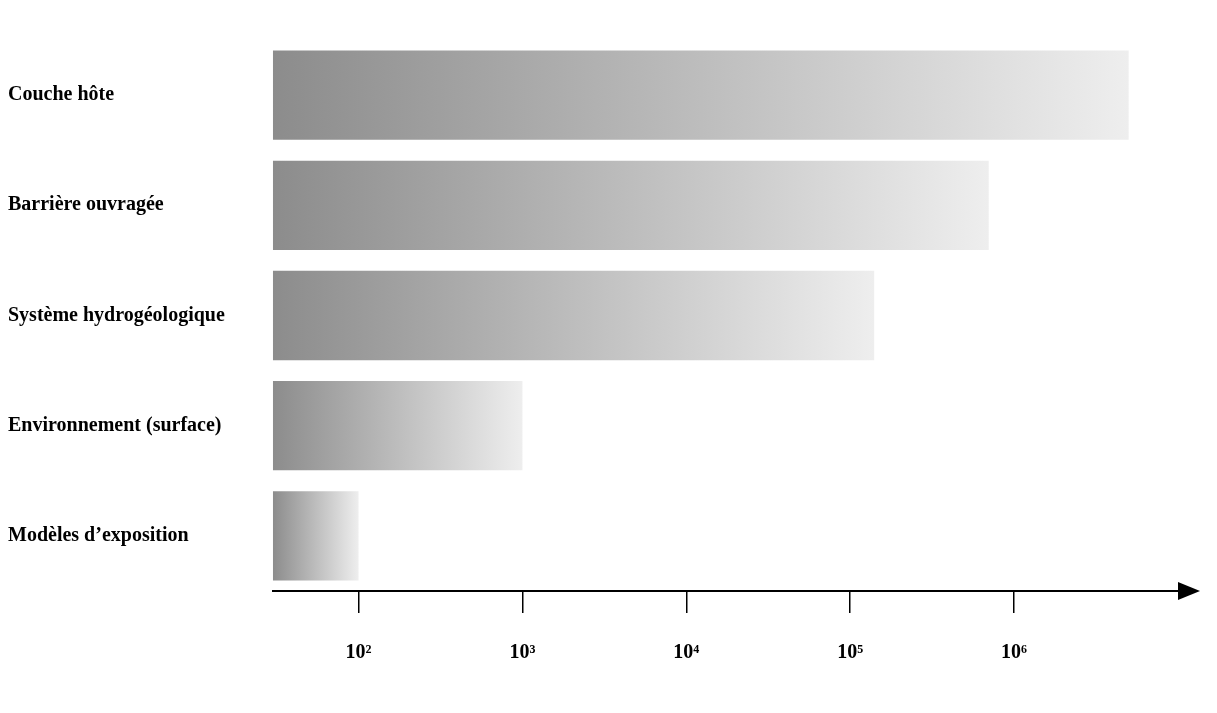  Describe the element at coordinates (116, 314) in the screenshot. I see `y-tick-label: Système hydrogéologique` at that location.